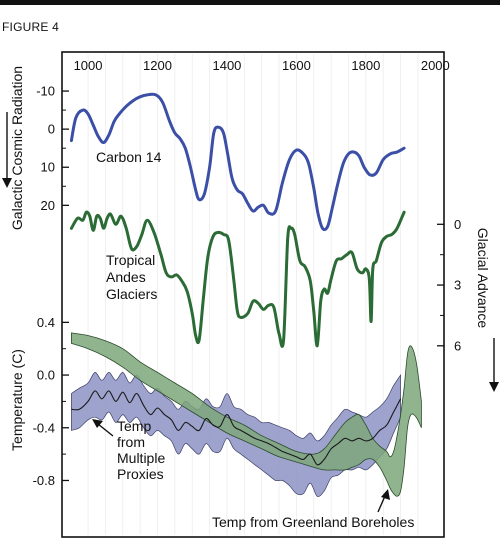 This screenshot has height=543, width=500. What do you see at coordinates (296, 65) in the screenshot?
I see `x-tick-1600: 1600` at bounding box center [296, 65].